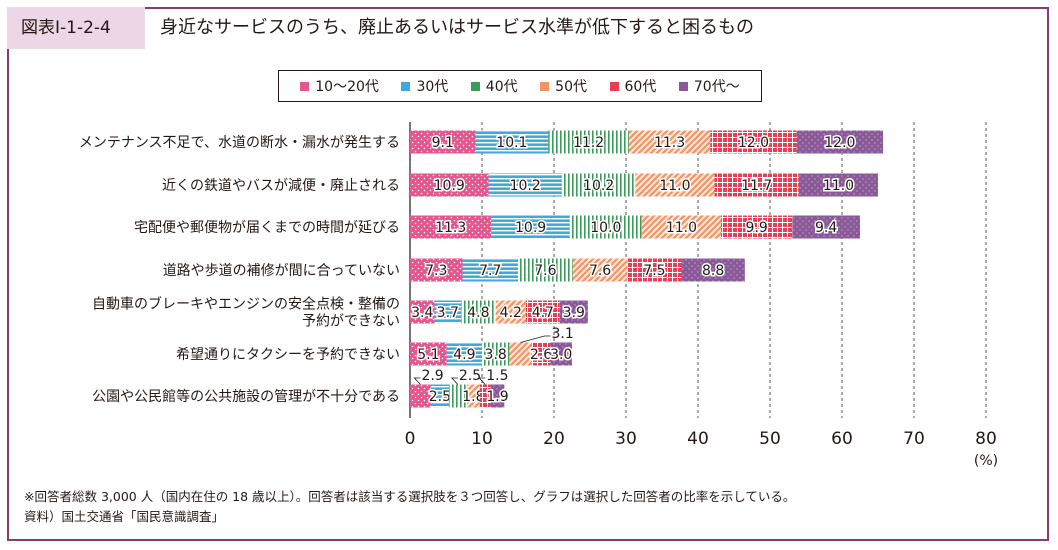  I want to click on bar-value-label: 4.8, so click(478, 313).